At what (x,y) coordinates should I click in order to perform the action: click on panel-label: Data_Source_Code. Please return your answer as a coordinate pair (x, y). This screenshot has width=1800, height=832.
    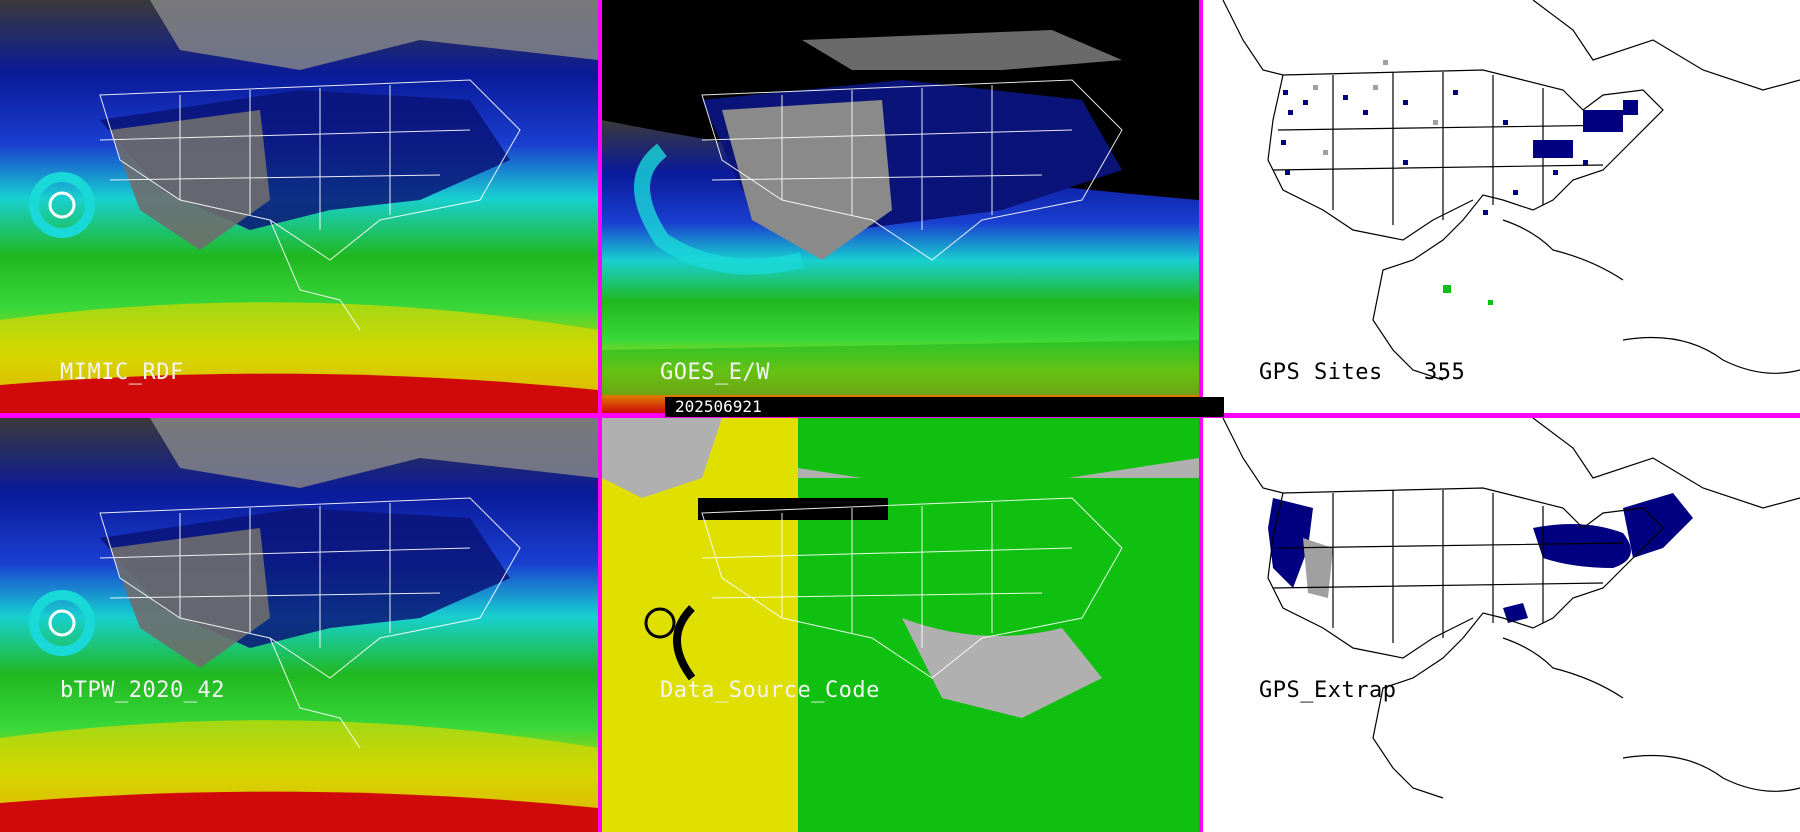
    Looking at the image, I should click on (770, 690).